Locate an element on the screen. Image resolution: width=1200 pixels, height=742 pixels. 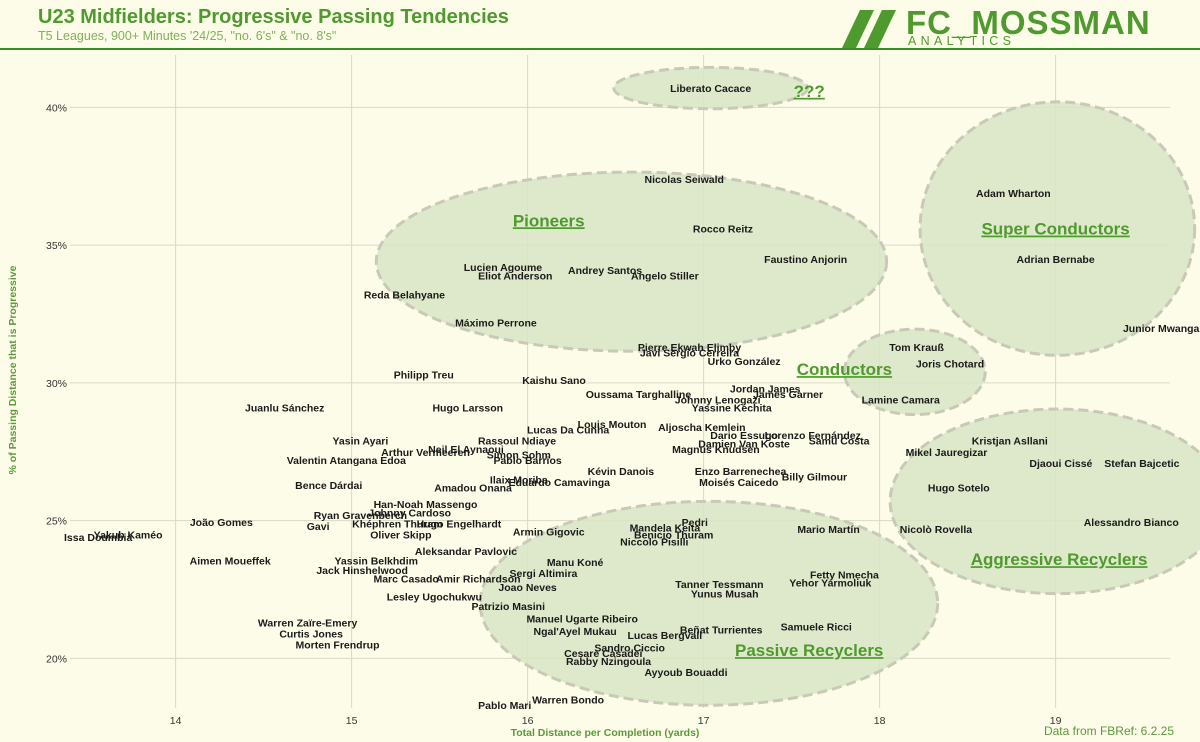
player-label: Joao Neves is located at coordinates (527, 588).